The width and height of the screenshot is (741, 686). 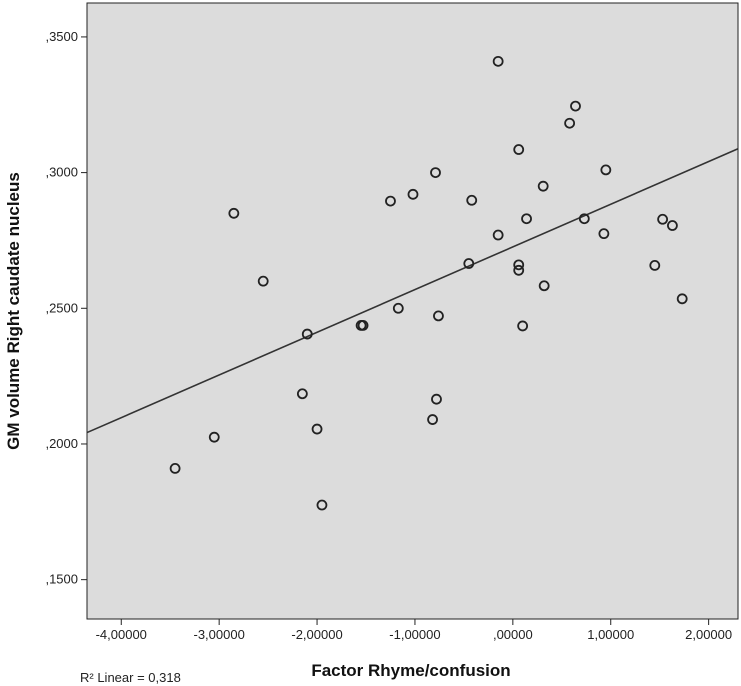 What do you see at coordinates (218, 634) in the screenshot?
I see `x-tick-label: -3,00000` at bounding box center [218, 634].